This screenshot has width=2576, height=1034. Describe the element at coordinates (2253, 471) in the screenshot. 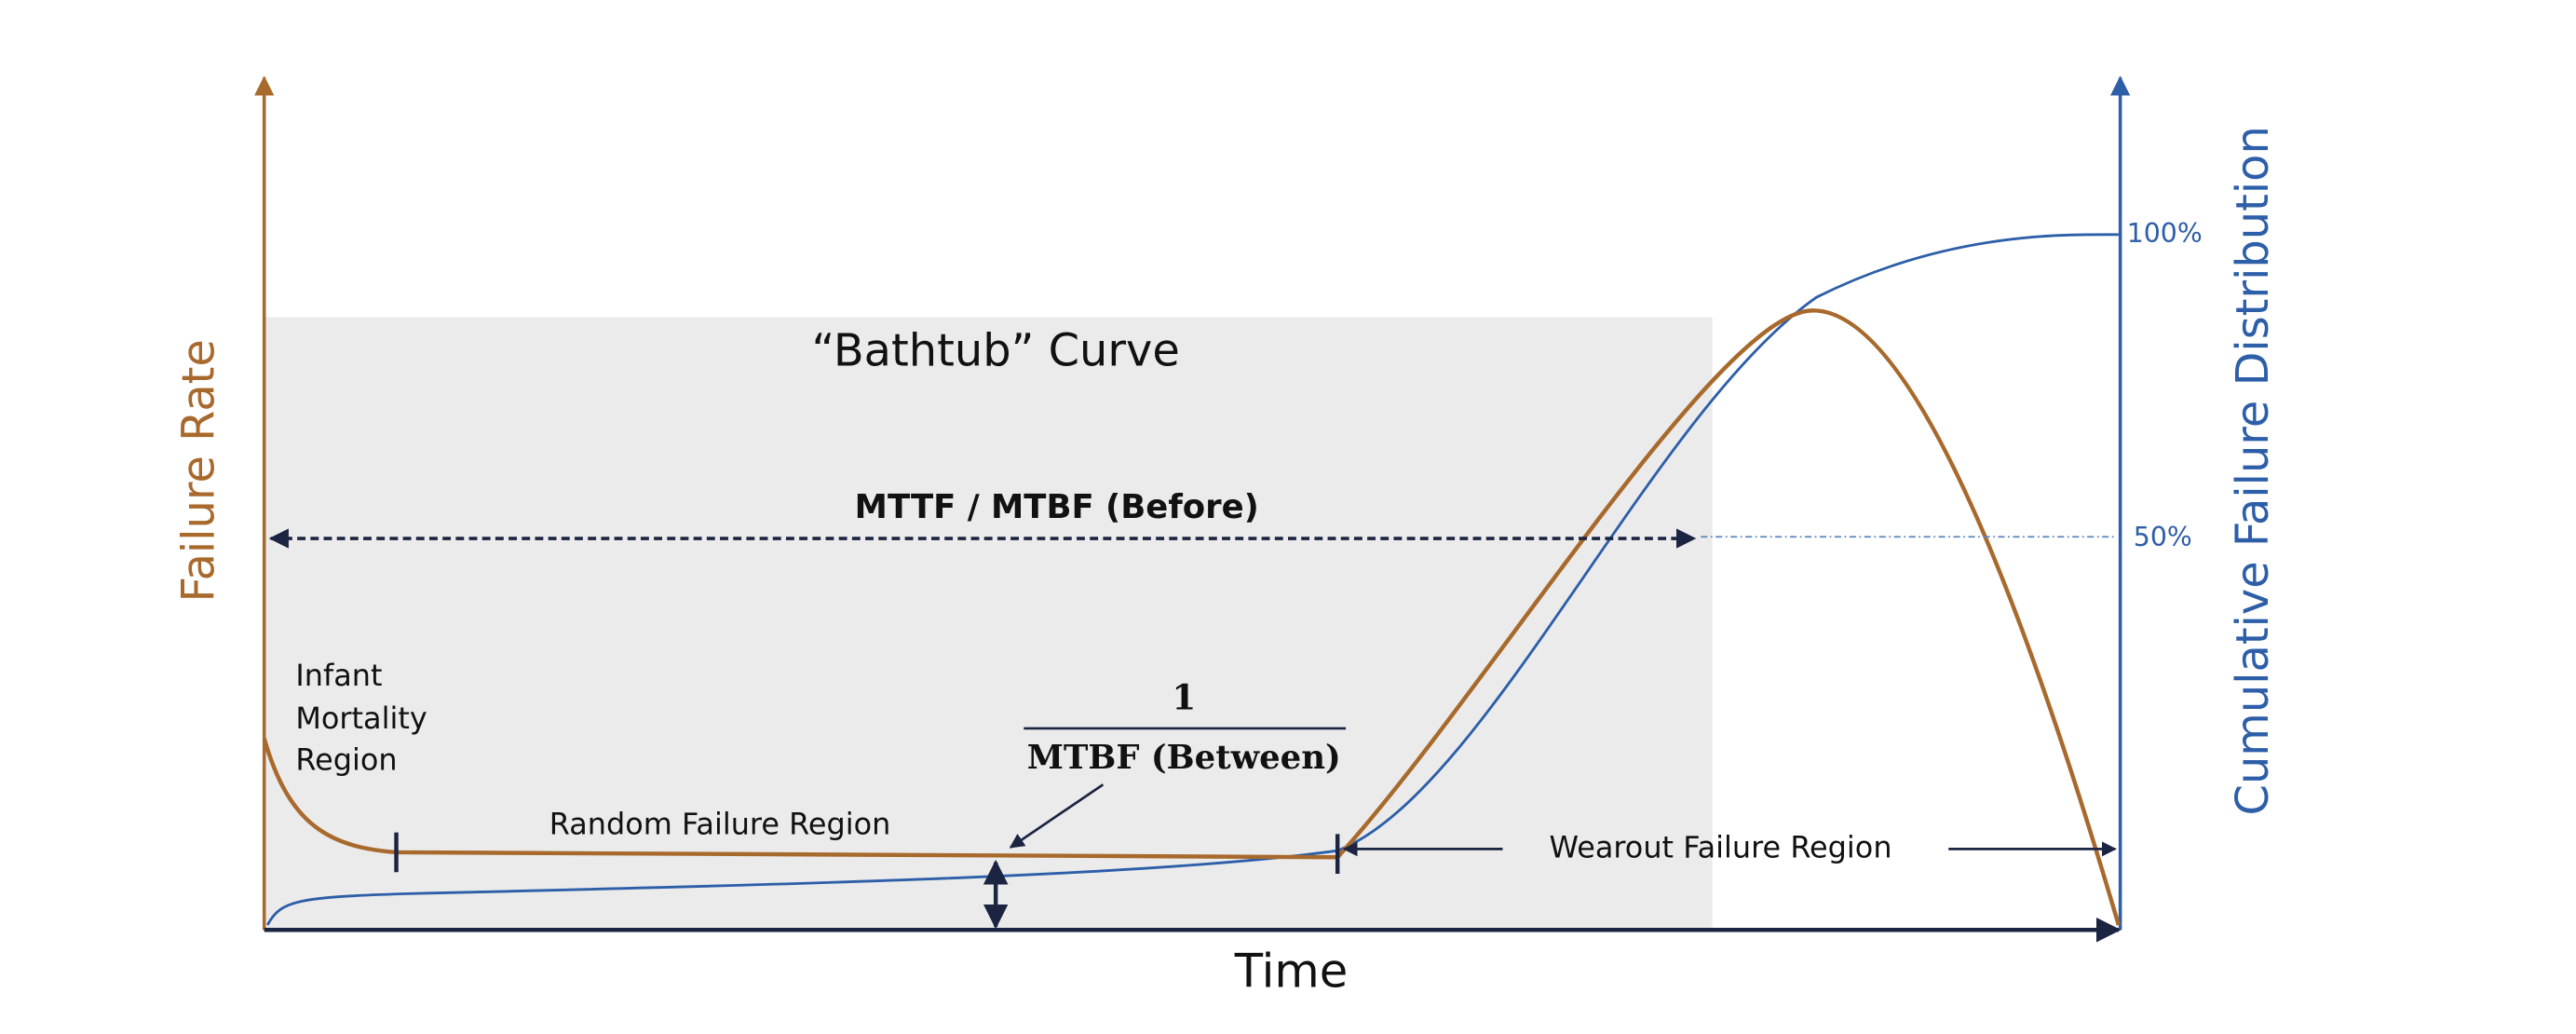

I see `right-axis-label: Cumulative Failure Distribution` at that location.